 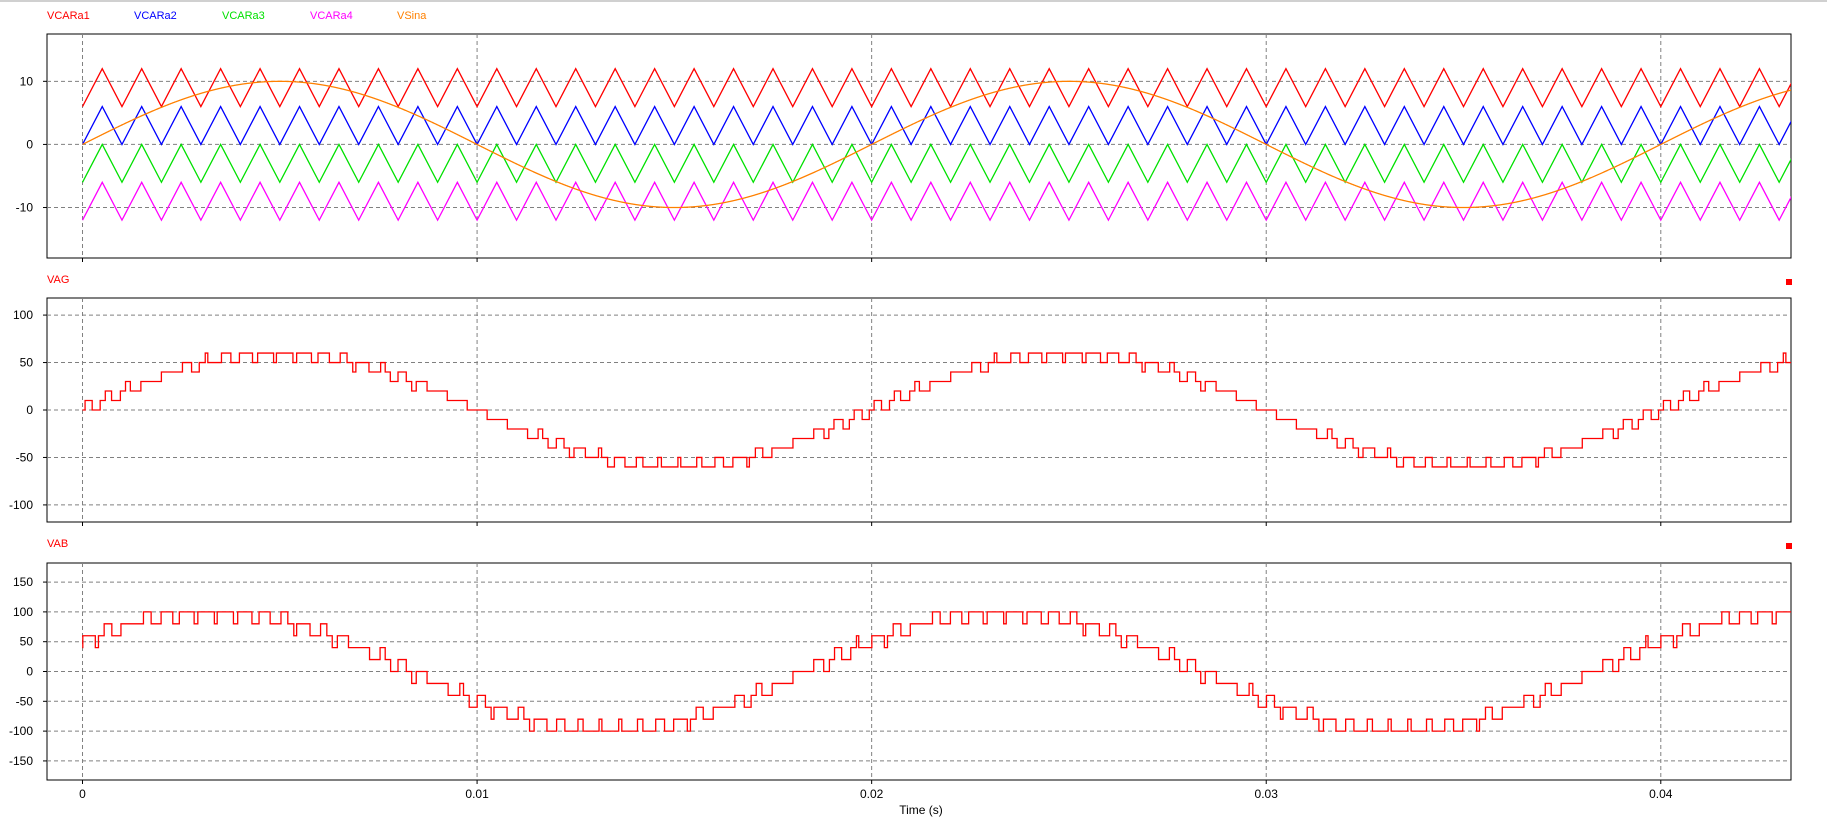 What do you see at coordinates (82, 794) in the screenshot?
I see `x-tick-label: 0` at bounding box center [82, 794].